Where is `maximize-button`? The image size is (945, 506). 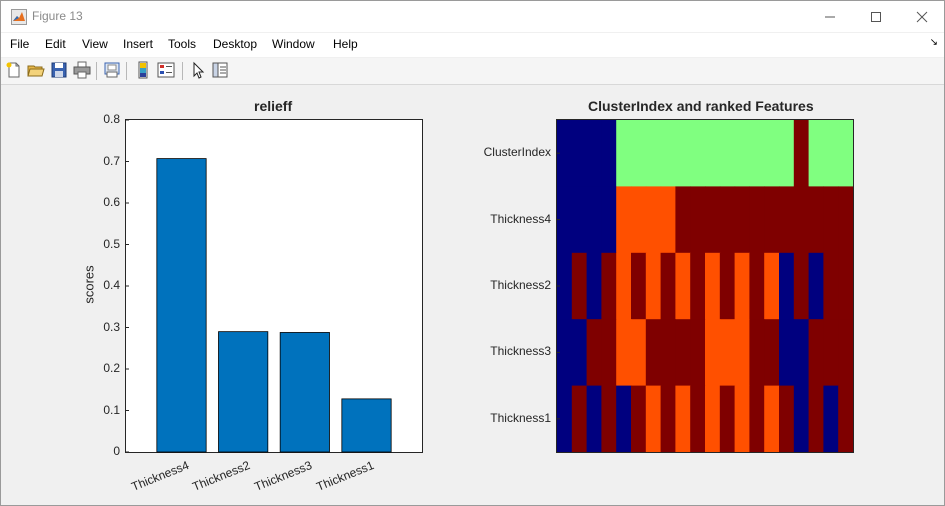 maximize-button is located at coordinates (876, 16).